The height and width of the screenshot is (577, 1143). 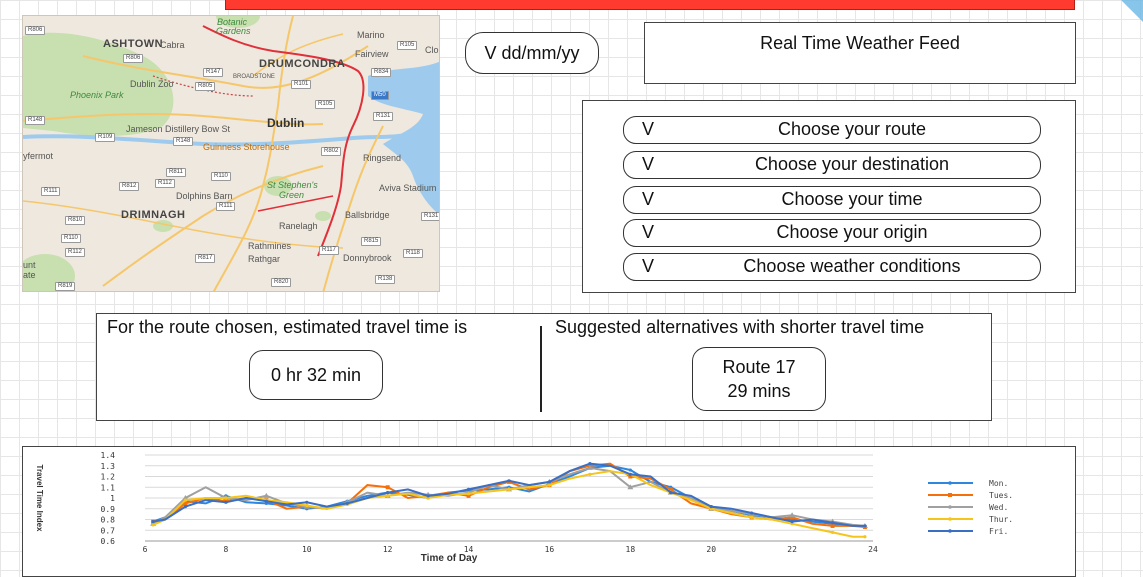 I want to click on road-shield: R148, so click(x=35, y=120).